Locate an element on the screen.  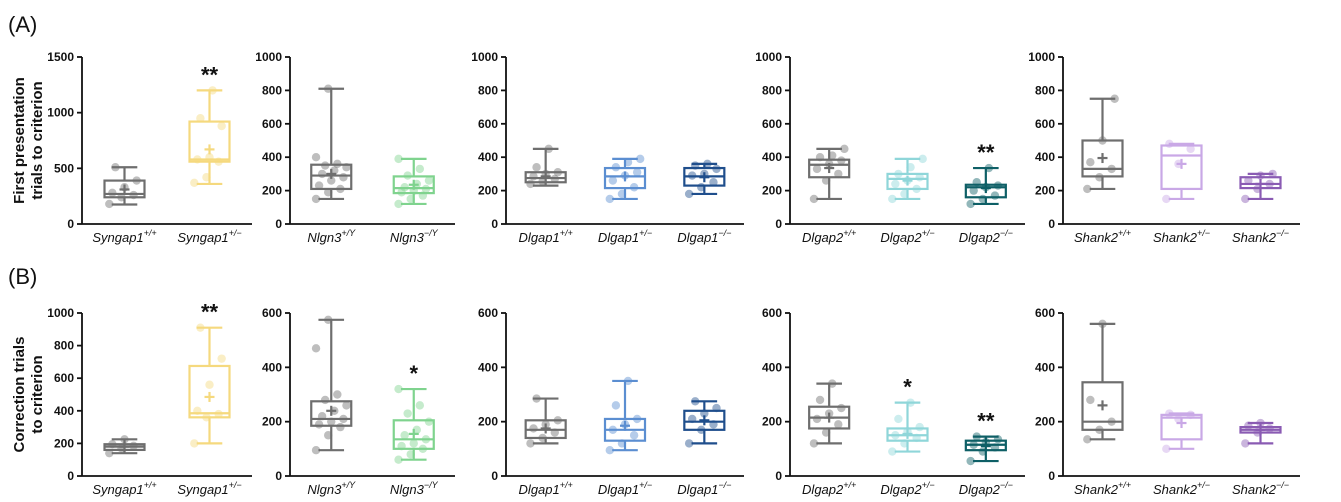
category-label: Dlgap1+/+ is located at coordinates (546, 488).